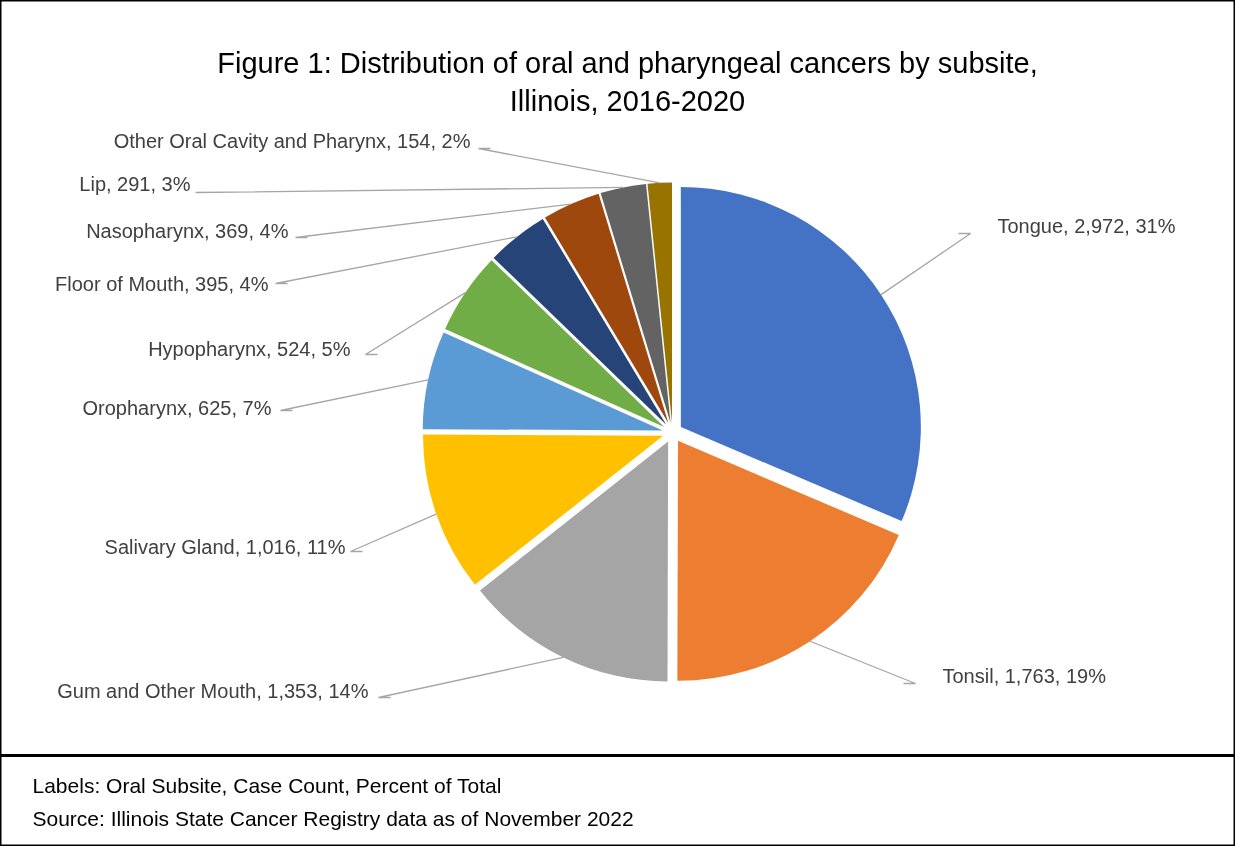 The image size is (1235, 846). I want to click on slice-label: Hypopharynx, 524, 5%, so click(249, 348).